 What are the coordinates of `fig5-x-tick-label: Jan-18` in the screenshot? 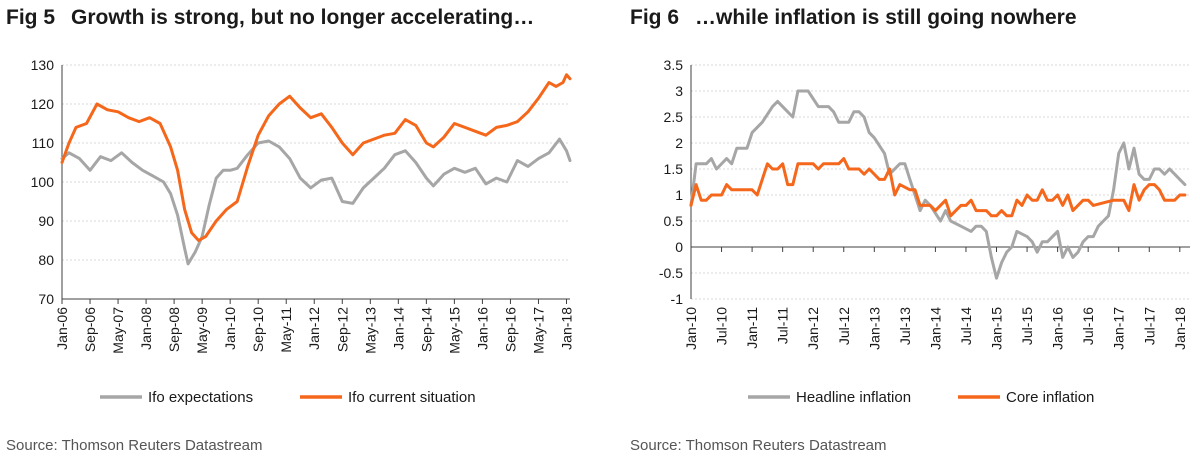 It's located at (566, 328).